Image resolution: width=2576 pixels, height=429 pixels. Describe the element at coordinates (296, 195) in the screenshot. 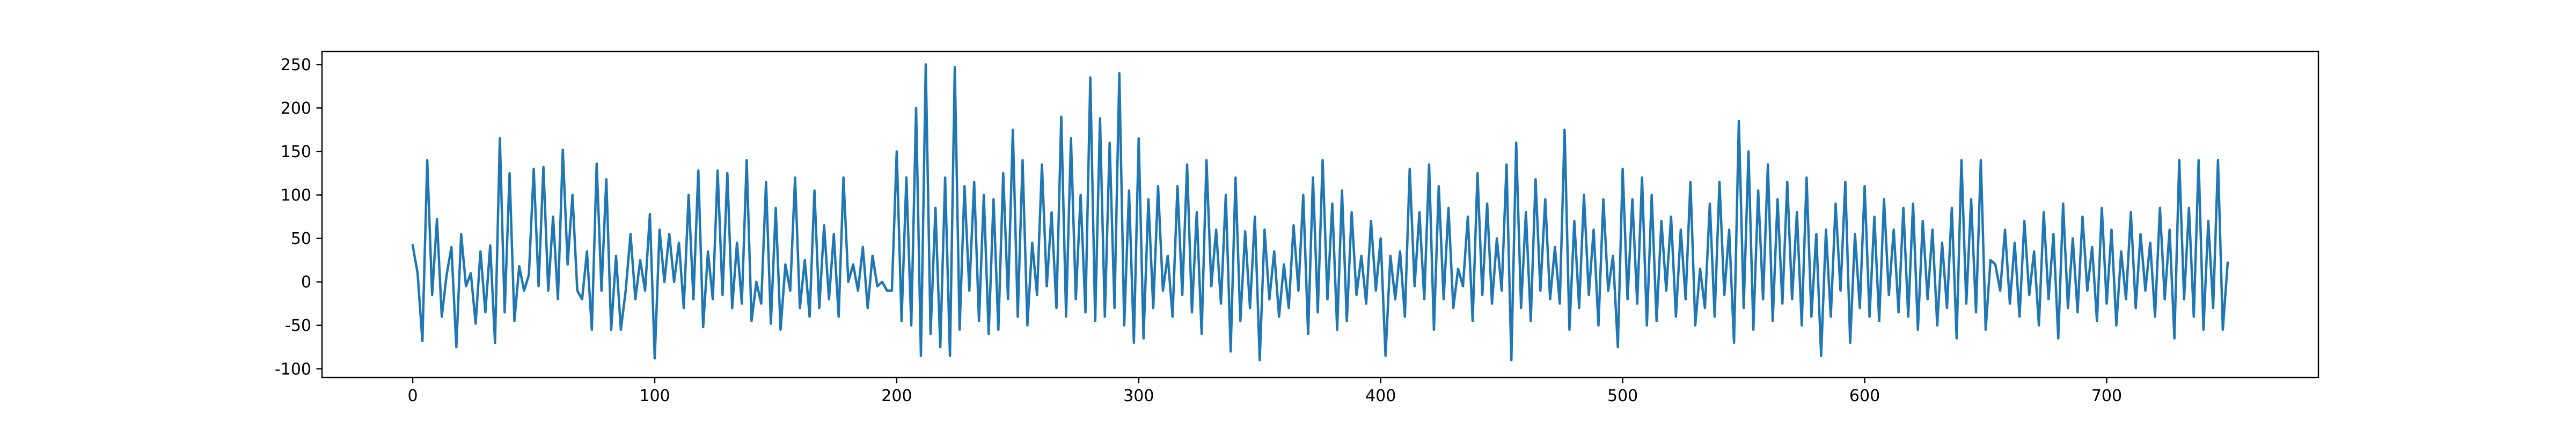

I see `y-tick-label: 100` at that location.